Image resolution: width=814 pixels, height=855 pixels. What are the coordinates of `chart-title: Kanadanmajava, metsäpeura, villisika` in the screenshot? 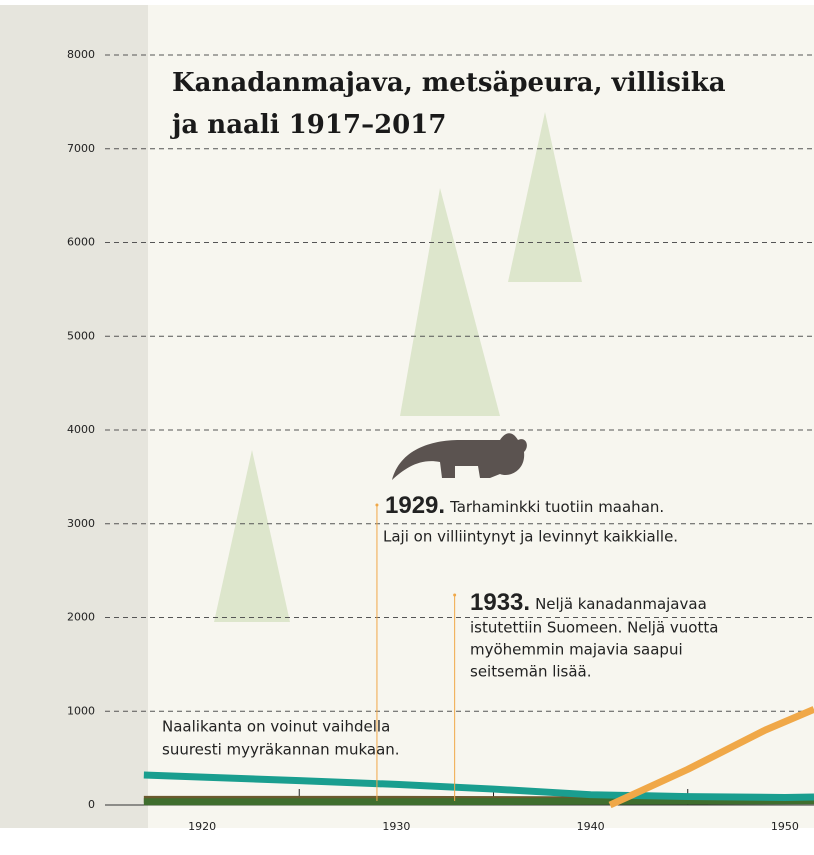 It's located at (449, 83).